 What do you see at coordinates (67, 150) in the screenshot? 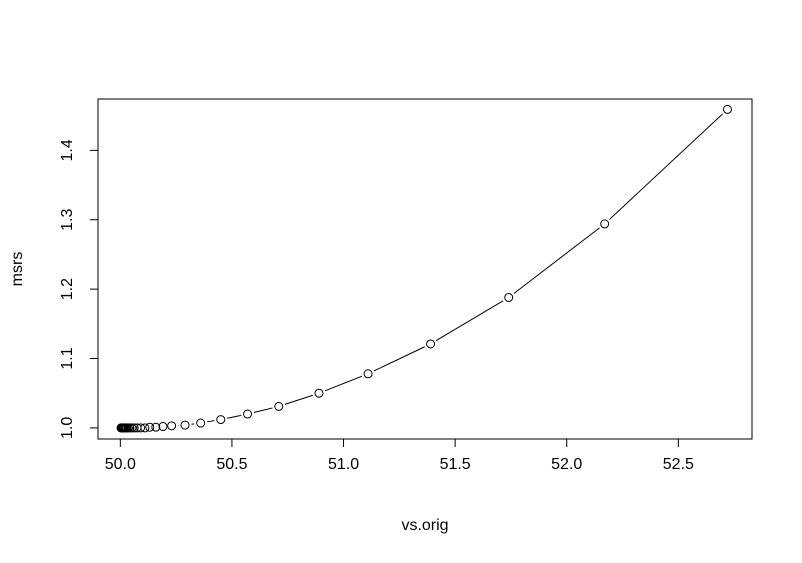
I see `y-tick-label: 1.4` at bounding box center [67, 150].